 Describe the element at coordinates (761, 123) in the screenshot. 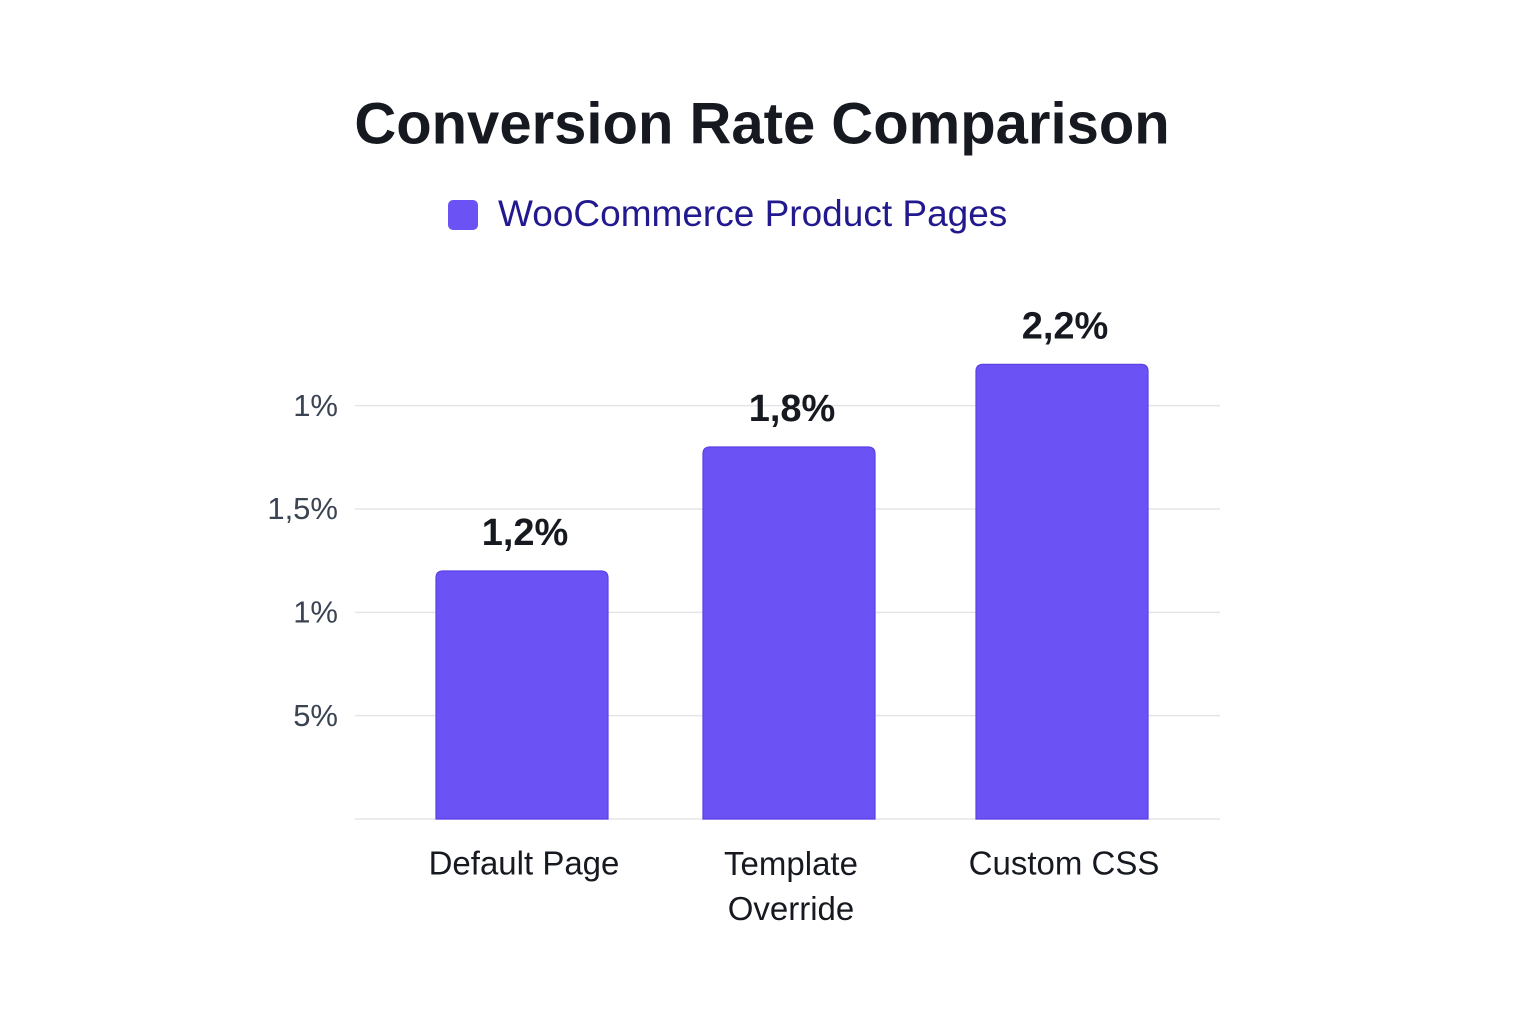

I see `chart-title: Conversion Rate Comparison` at that location.